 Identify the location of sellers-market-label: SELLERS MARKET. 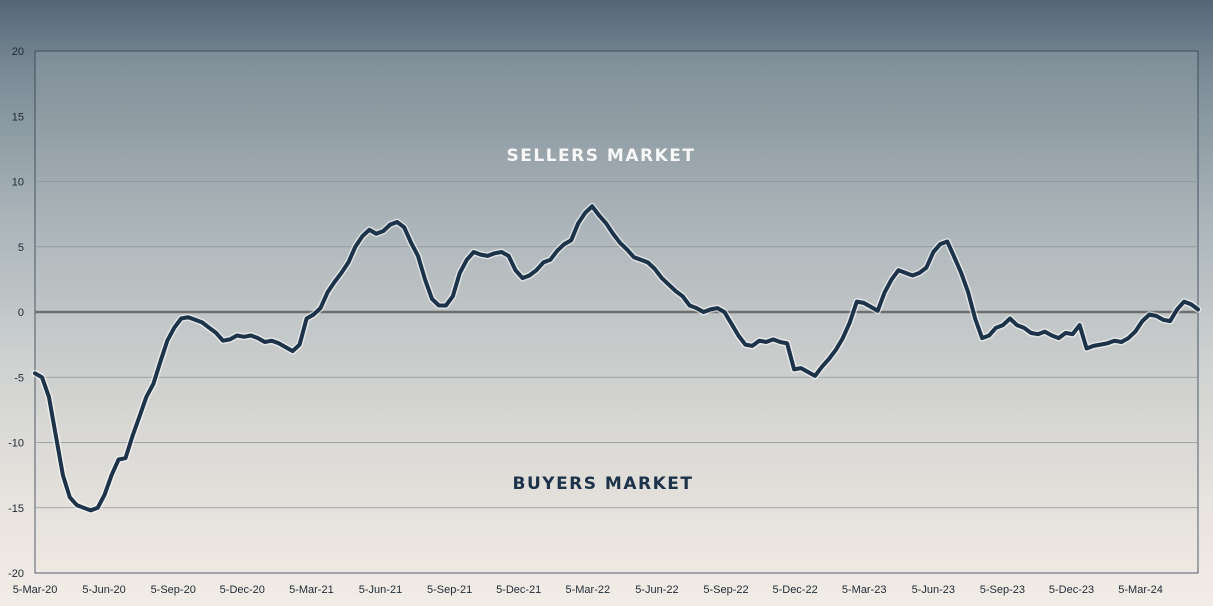
(601, 156).